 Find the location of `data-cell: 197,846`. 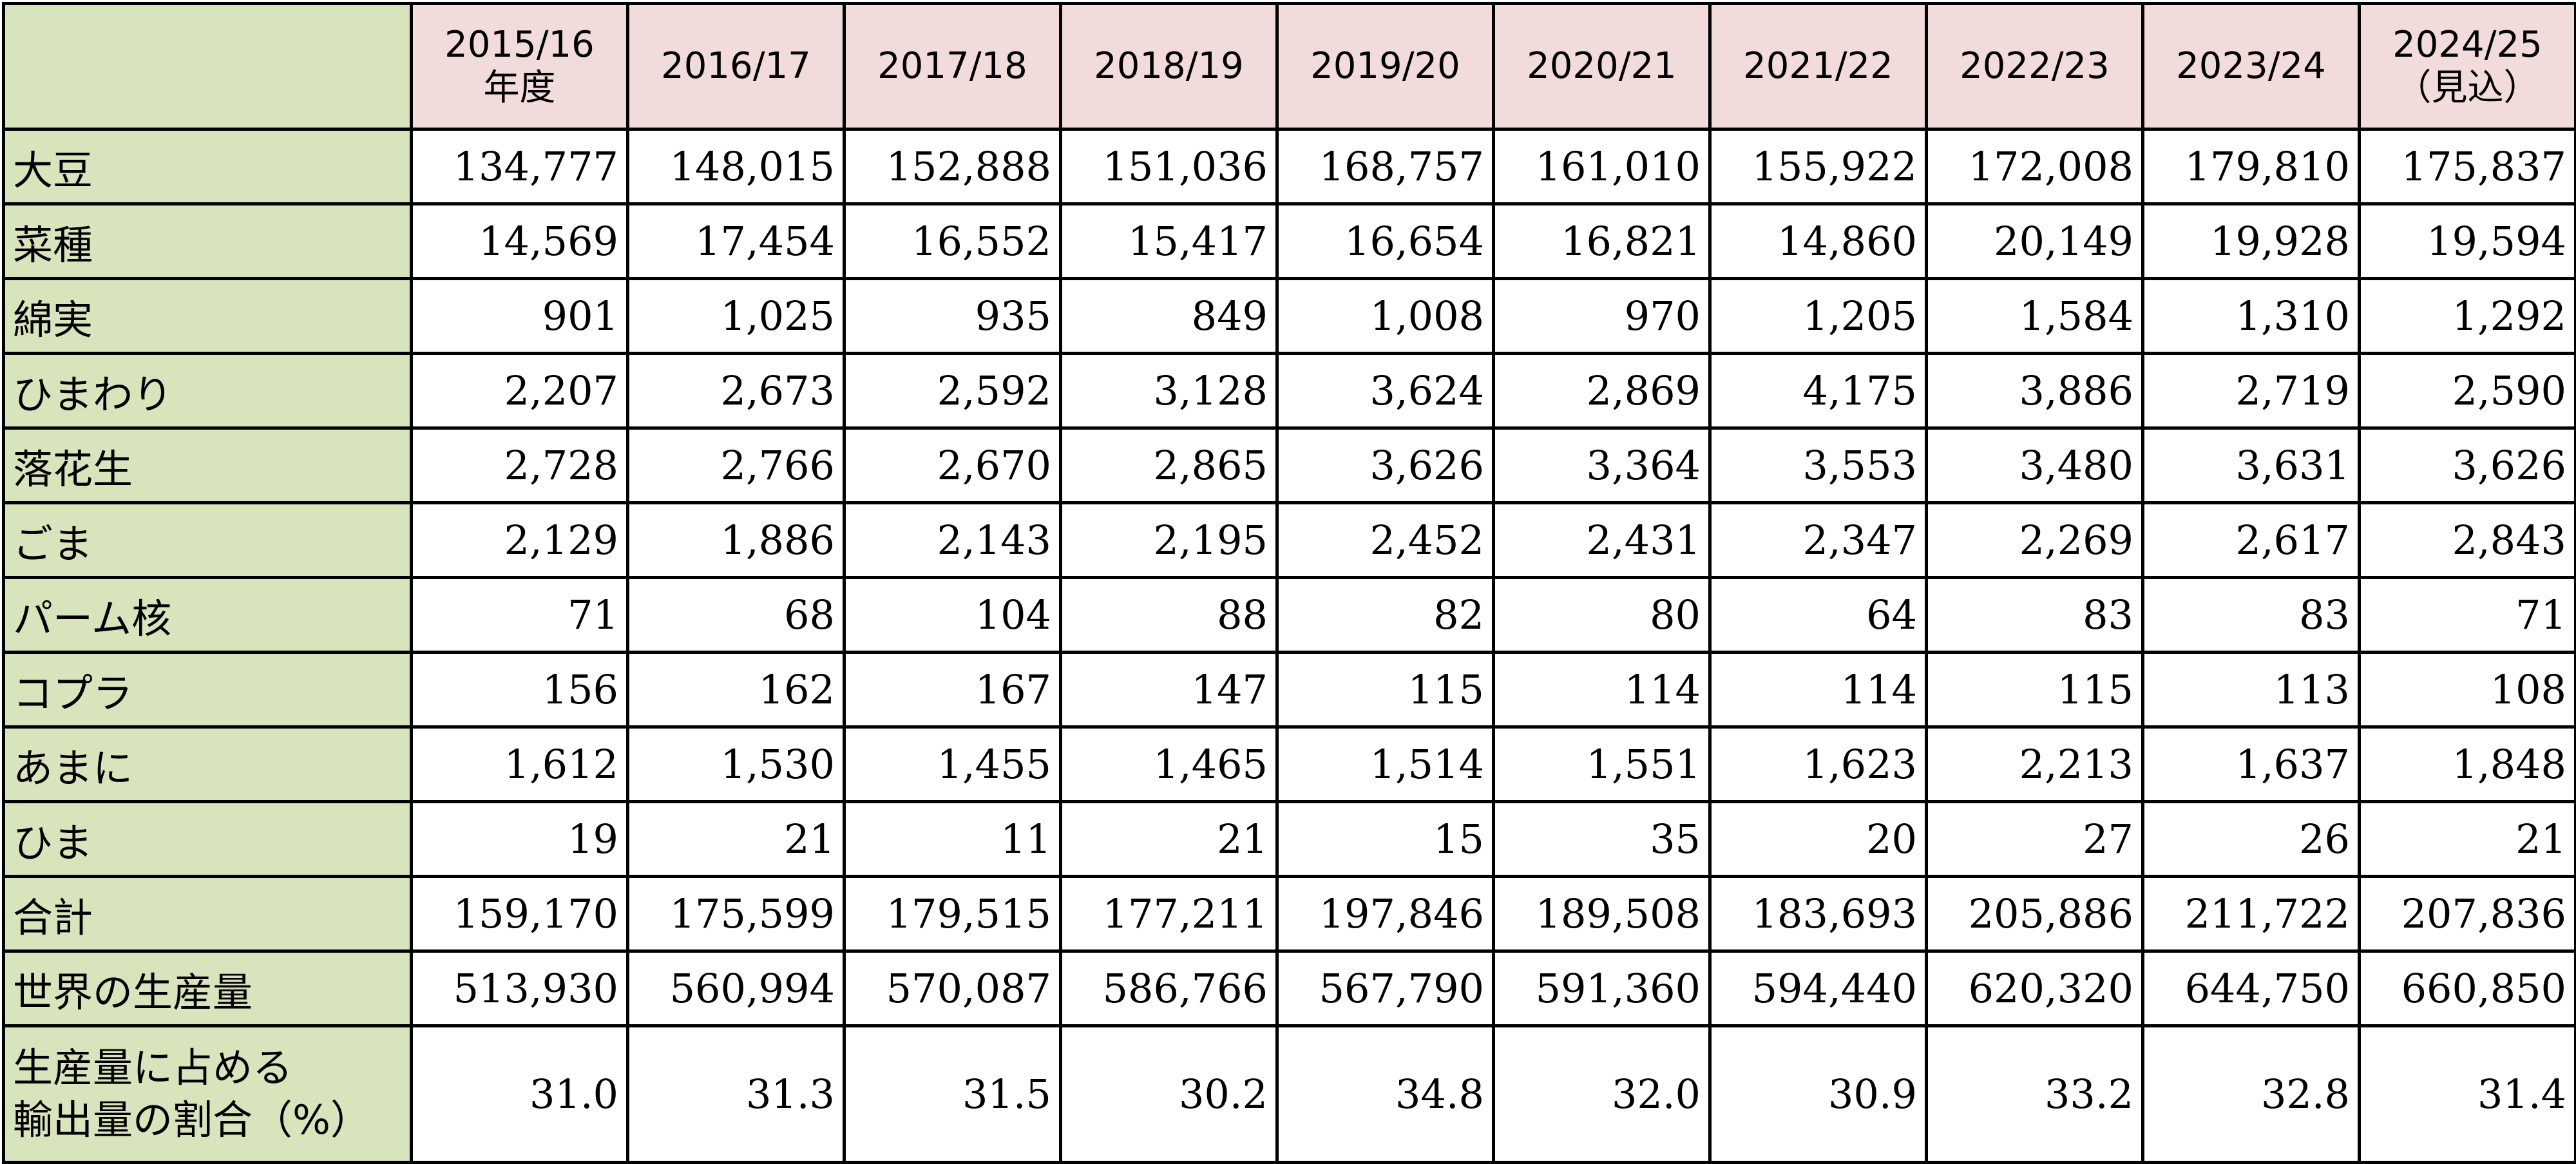

data-cell: 197,846 is located at coordinates (1385, 914).